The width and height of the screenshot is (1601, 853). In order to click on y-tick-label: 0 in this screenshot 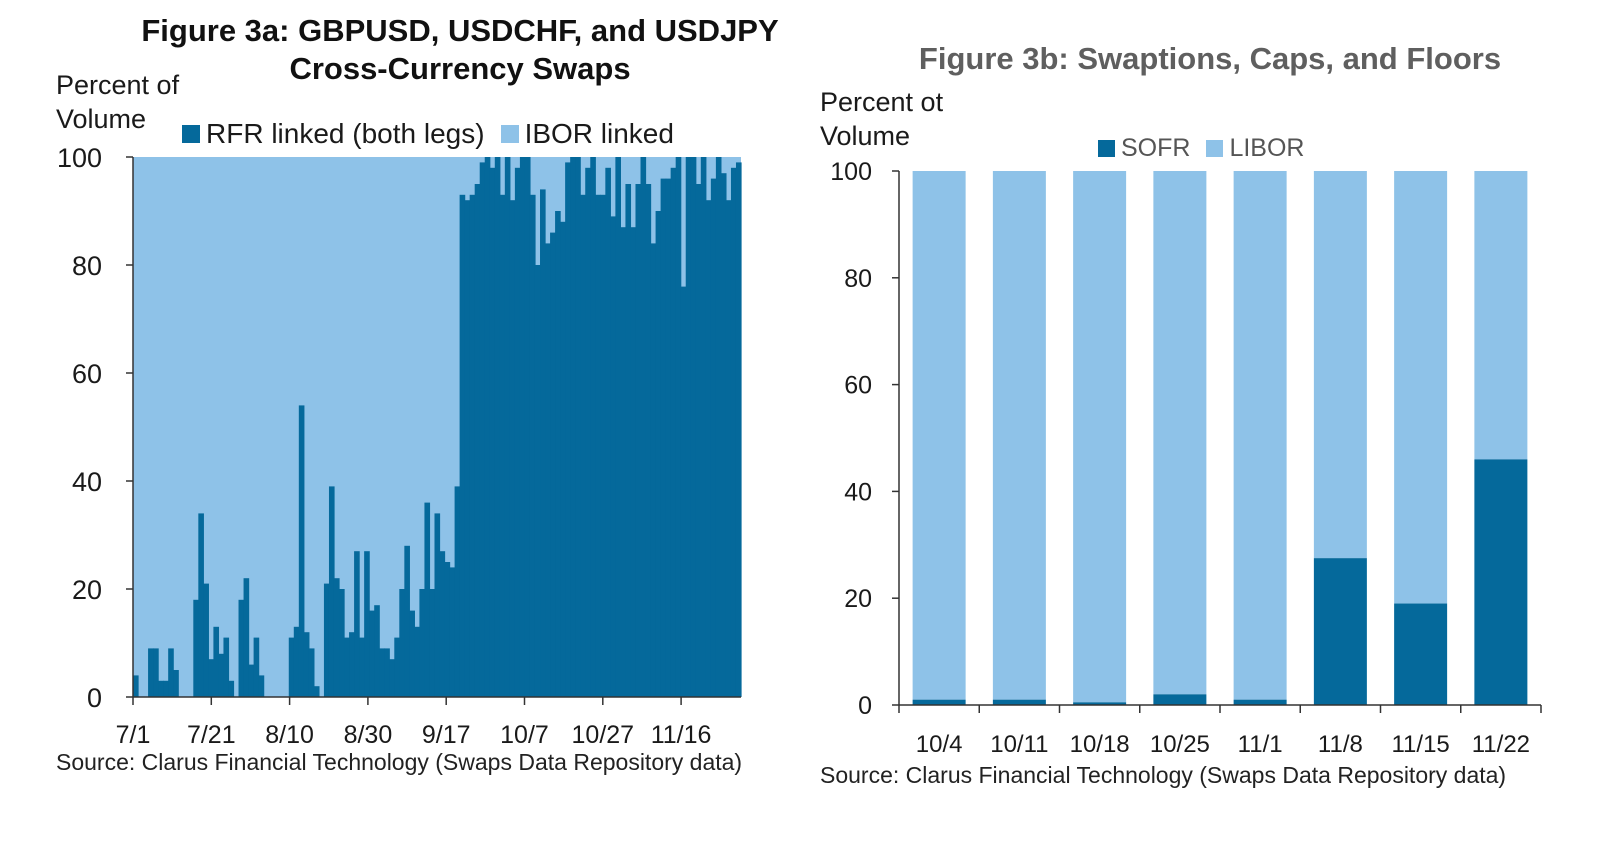, I will do `click(865, 706)`.